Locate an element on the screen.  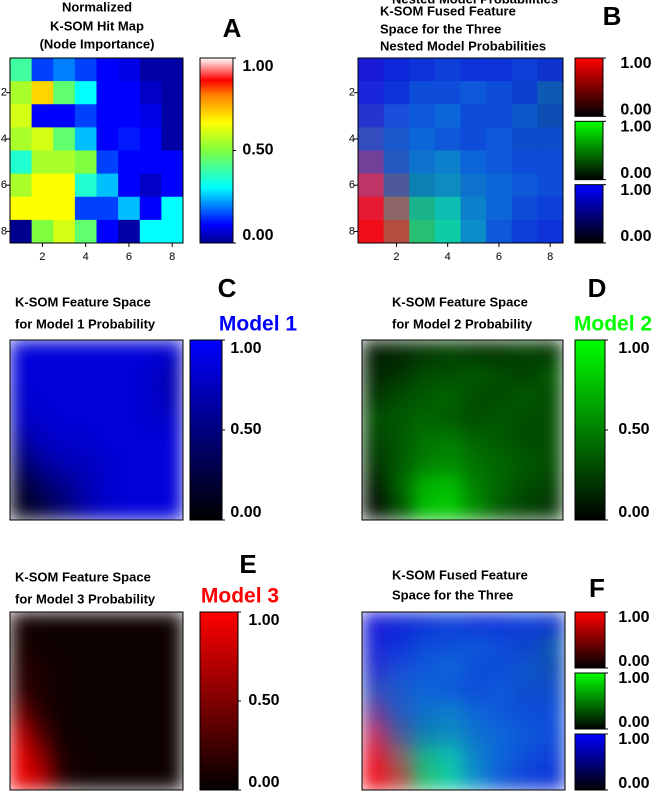
heatmap is located at coordinates (97, 430).